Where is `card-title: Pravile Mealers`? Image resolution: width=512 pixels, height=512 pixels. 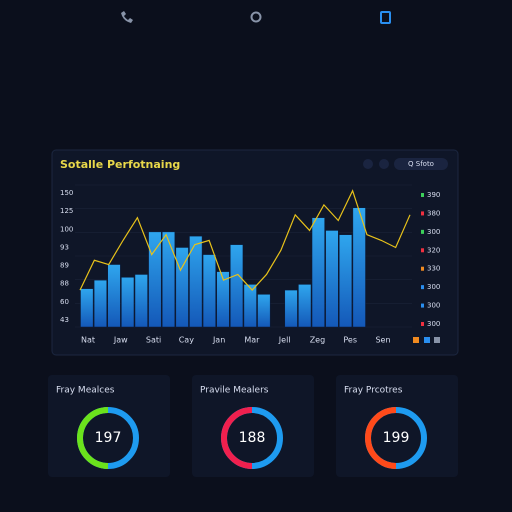
card-title: Pravile Mealers is located at coordinates (234, 391).